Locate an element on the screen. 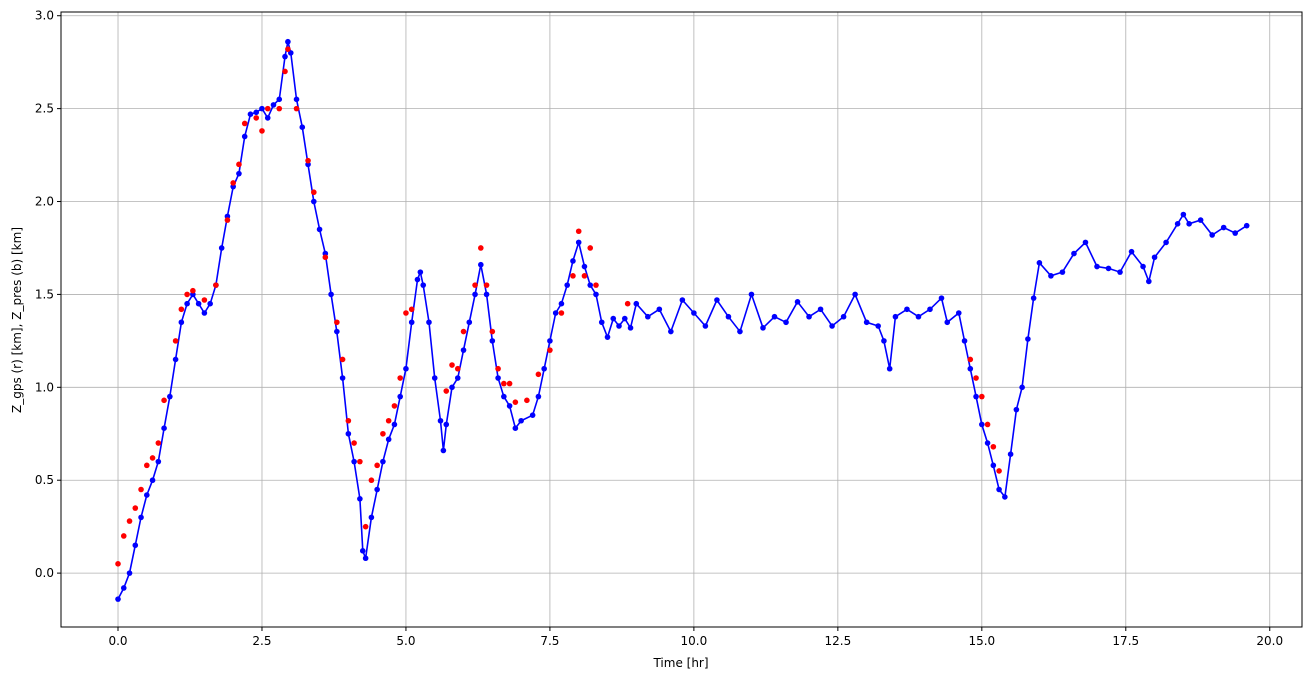  x-tick-label: 17.5 is located at coordinates (1125, 641).